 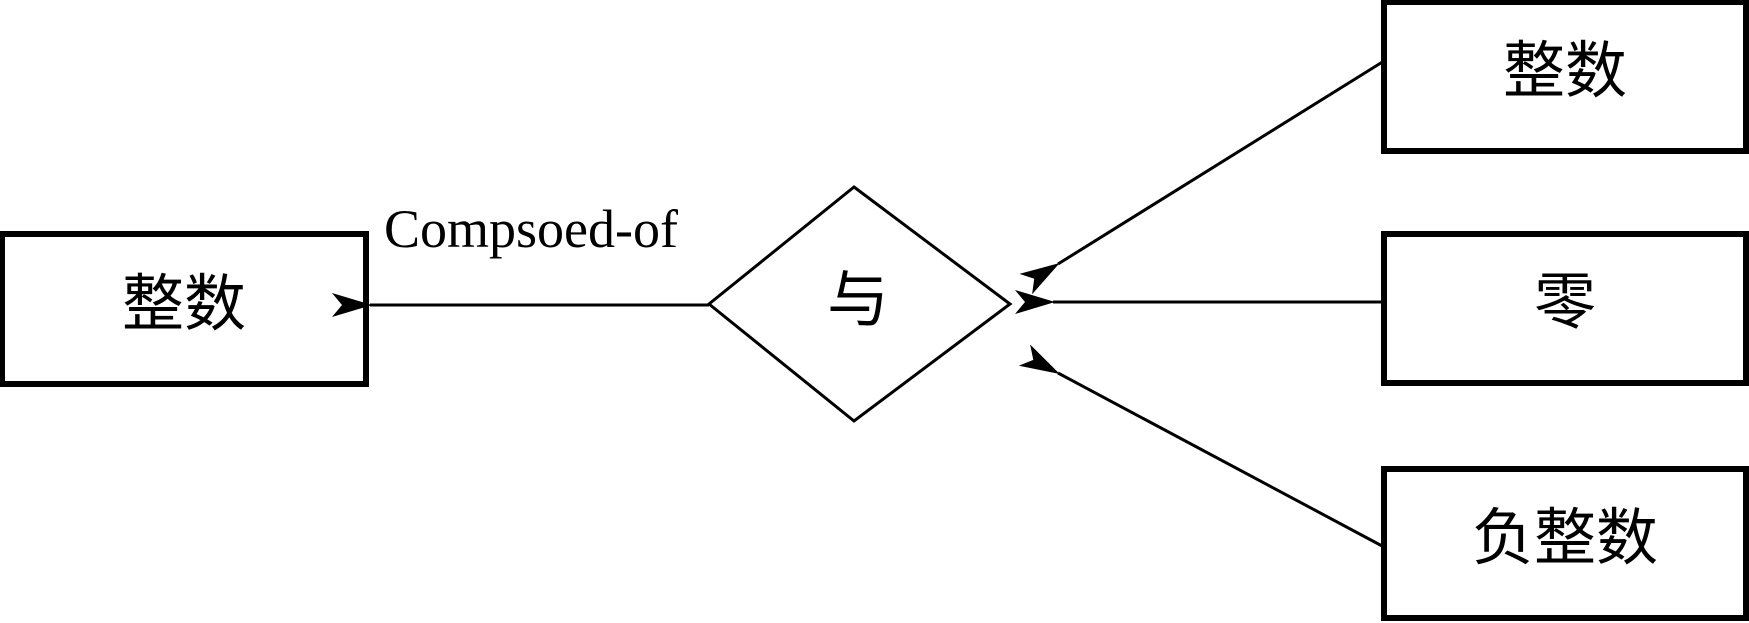 What do you see at coordinates (1201, 446) in the screenshot?
I see `negative-integer-to-relation-arrow` at bounding box center [1201, 446].